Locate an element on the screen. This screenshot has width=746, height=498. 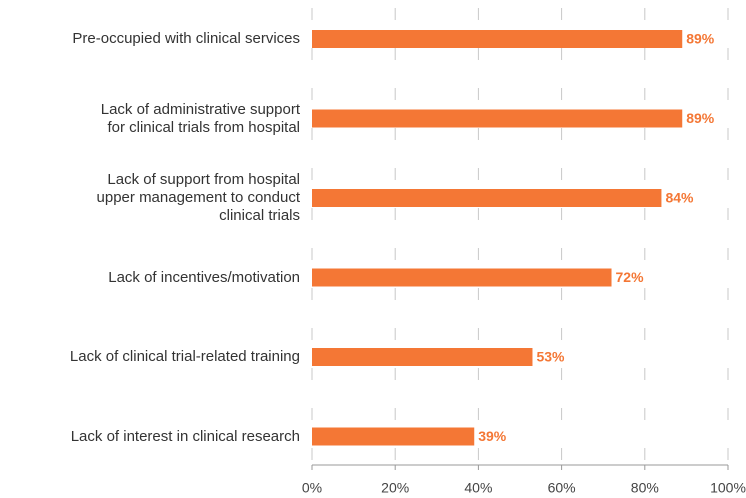
category-label: Lack of clinical trial-related training is located at coordinates (184, 356).